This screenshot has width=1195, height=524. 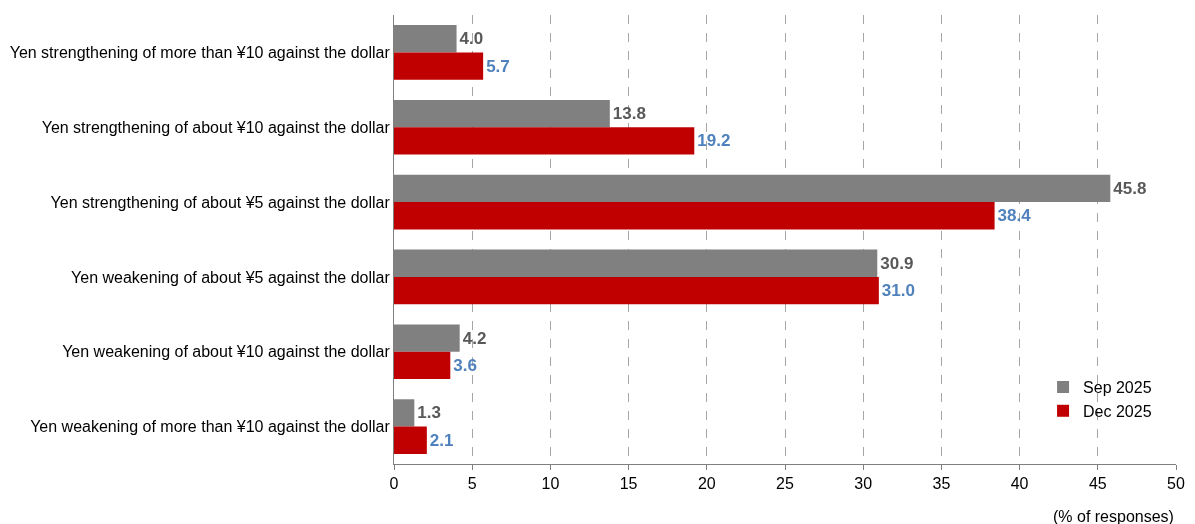 I want to click on data-label: 13.8, so click(x=629, y=114).